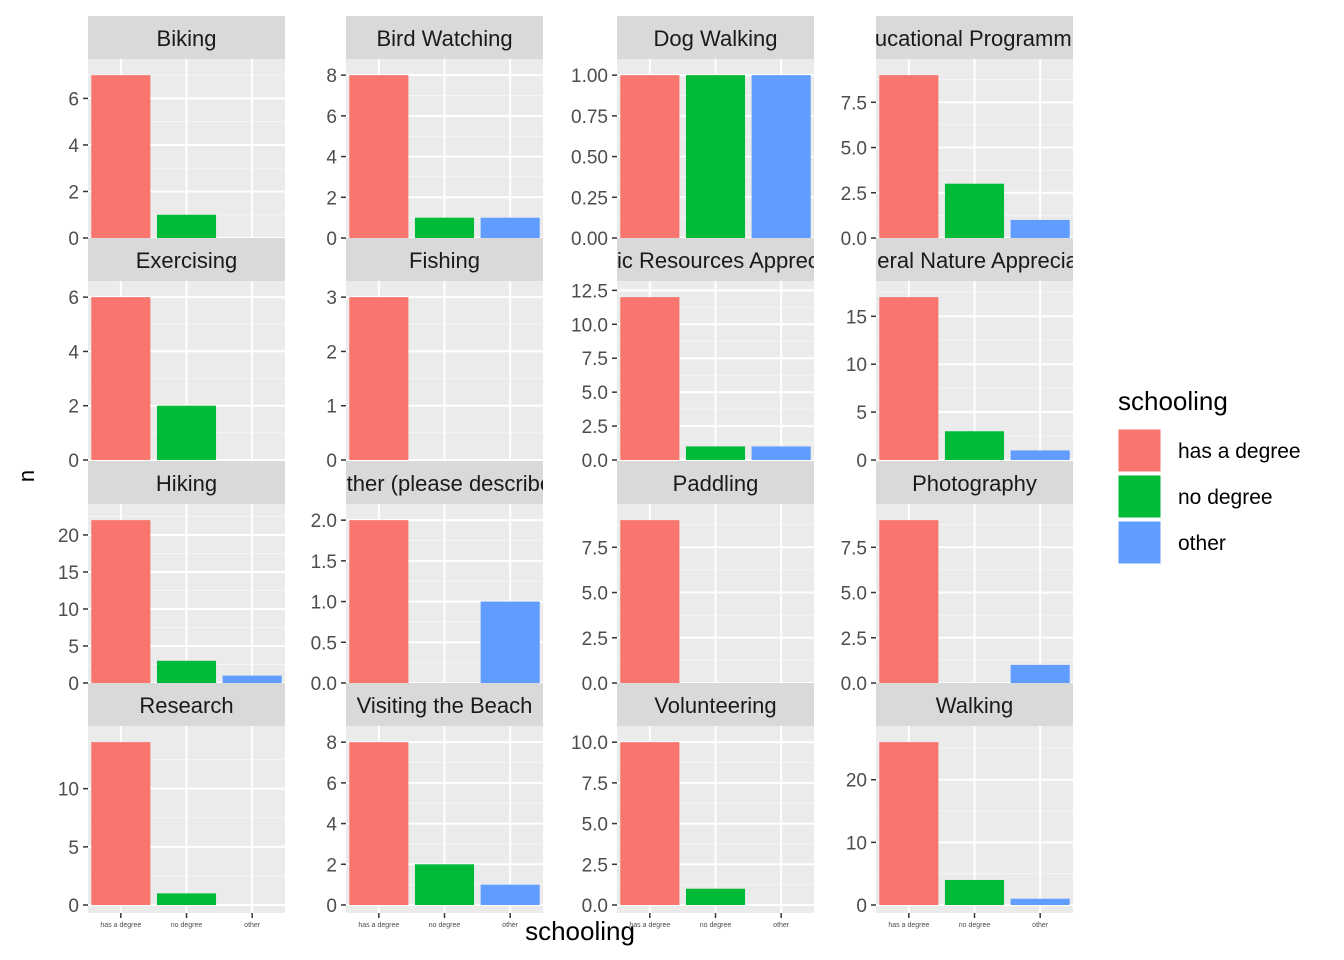 The height and width of the screenshot is (960, 1344). I want to click on legend: schooling has a degree no degree other, so click(1209, 475).